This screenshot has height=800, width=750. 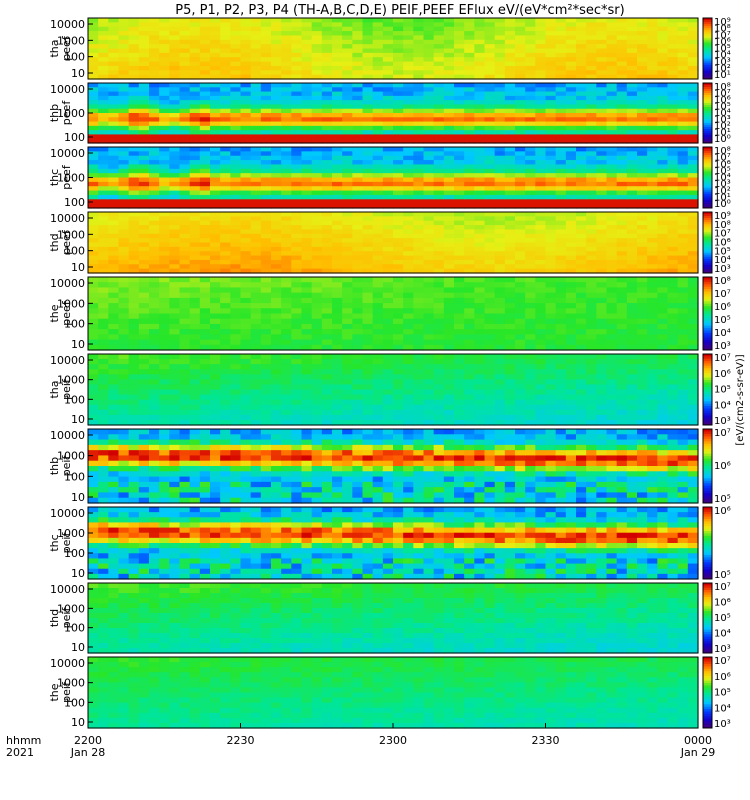 What do you see at coordinates (722, 113) in the screenshot?
I see `colorbar-tick-label: 10⁴` at bounding box center [722, 113].